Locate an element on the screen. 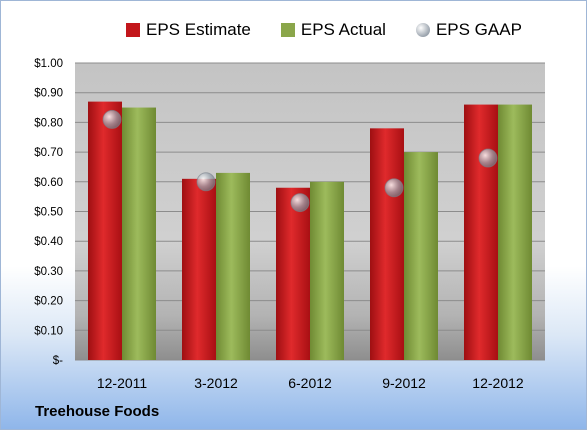  x-tick-label: 6-2012 is located at coordinates (310, 383).